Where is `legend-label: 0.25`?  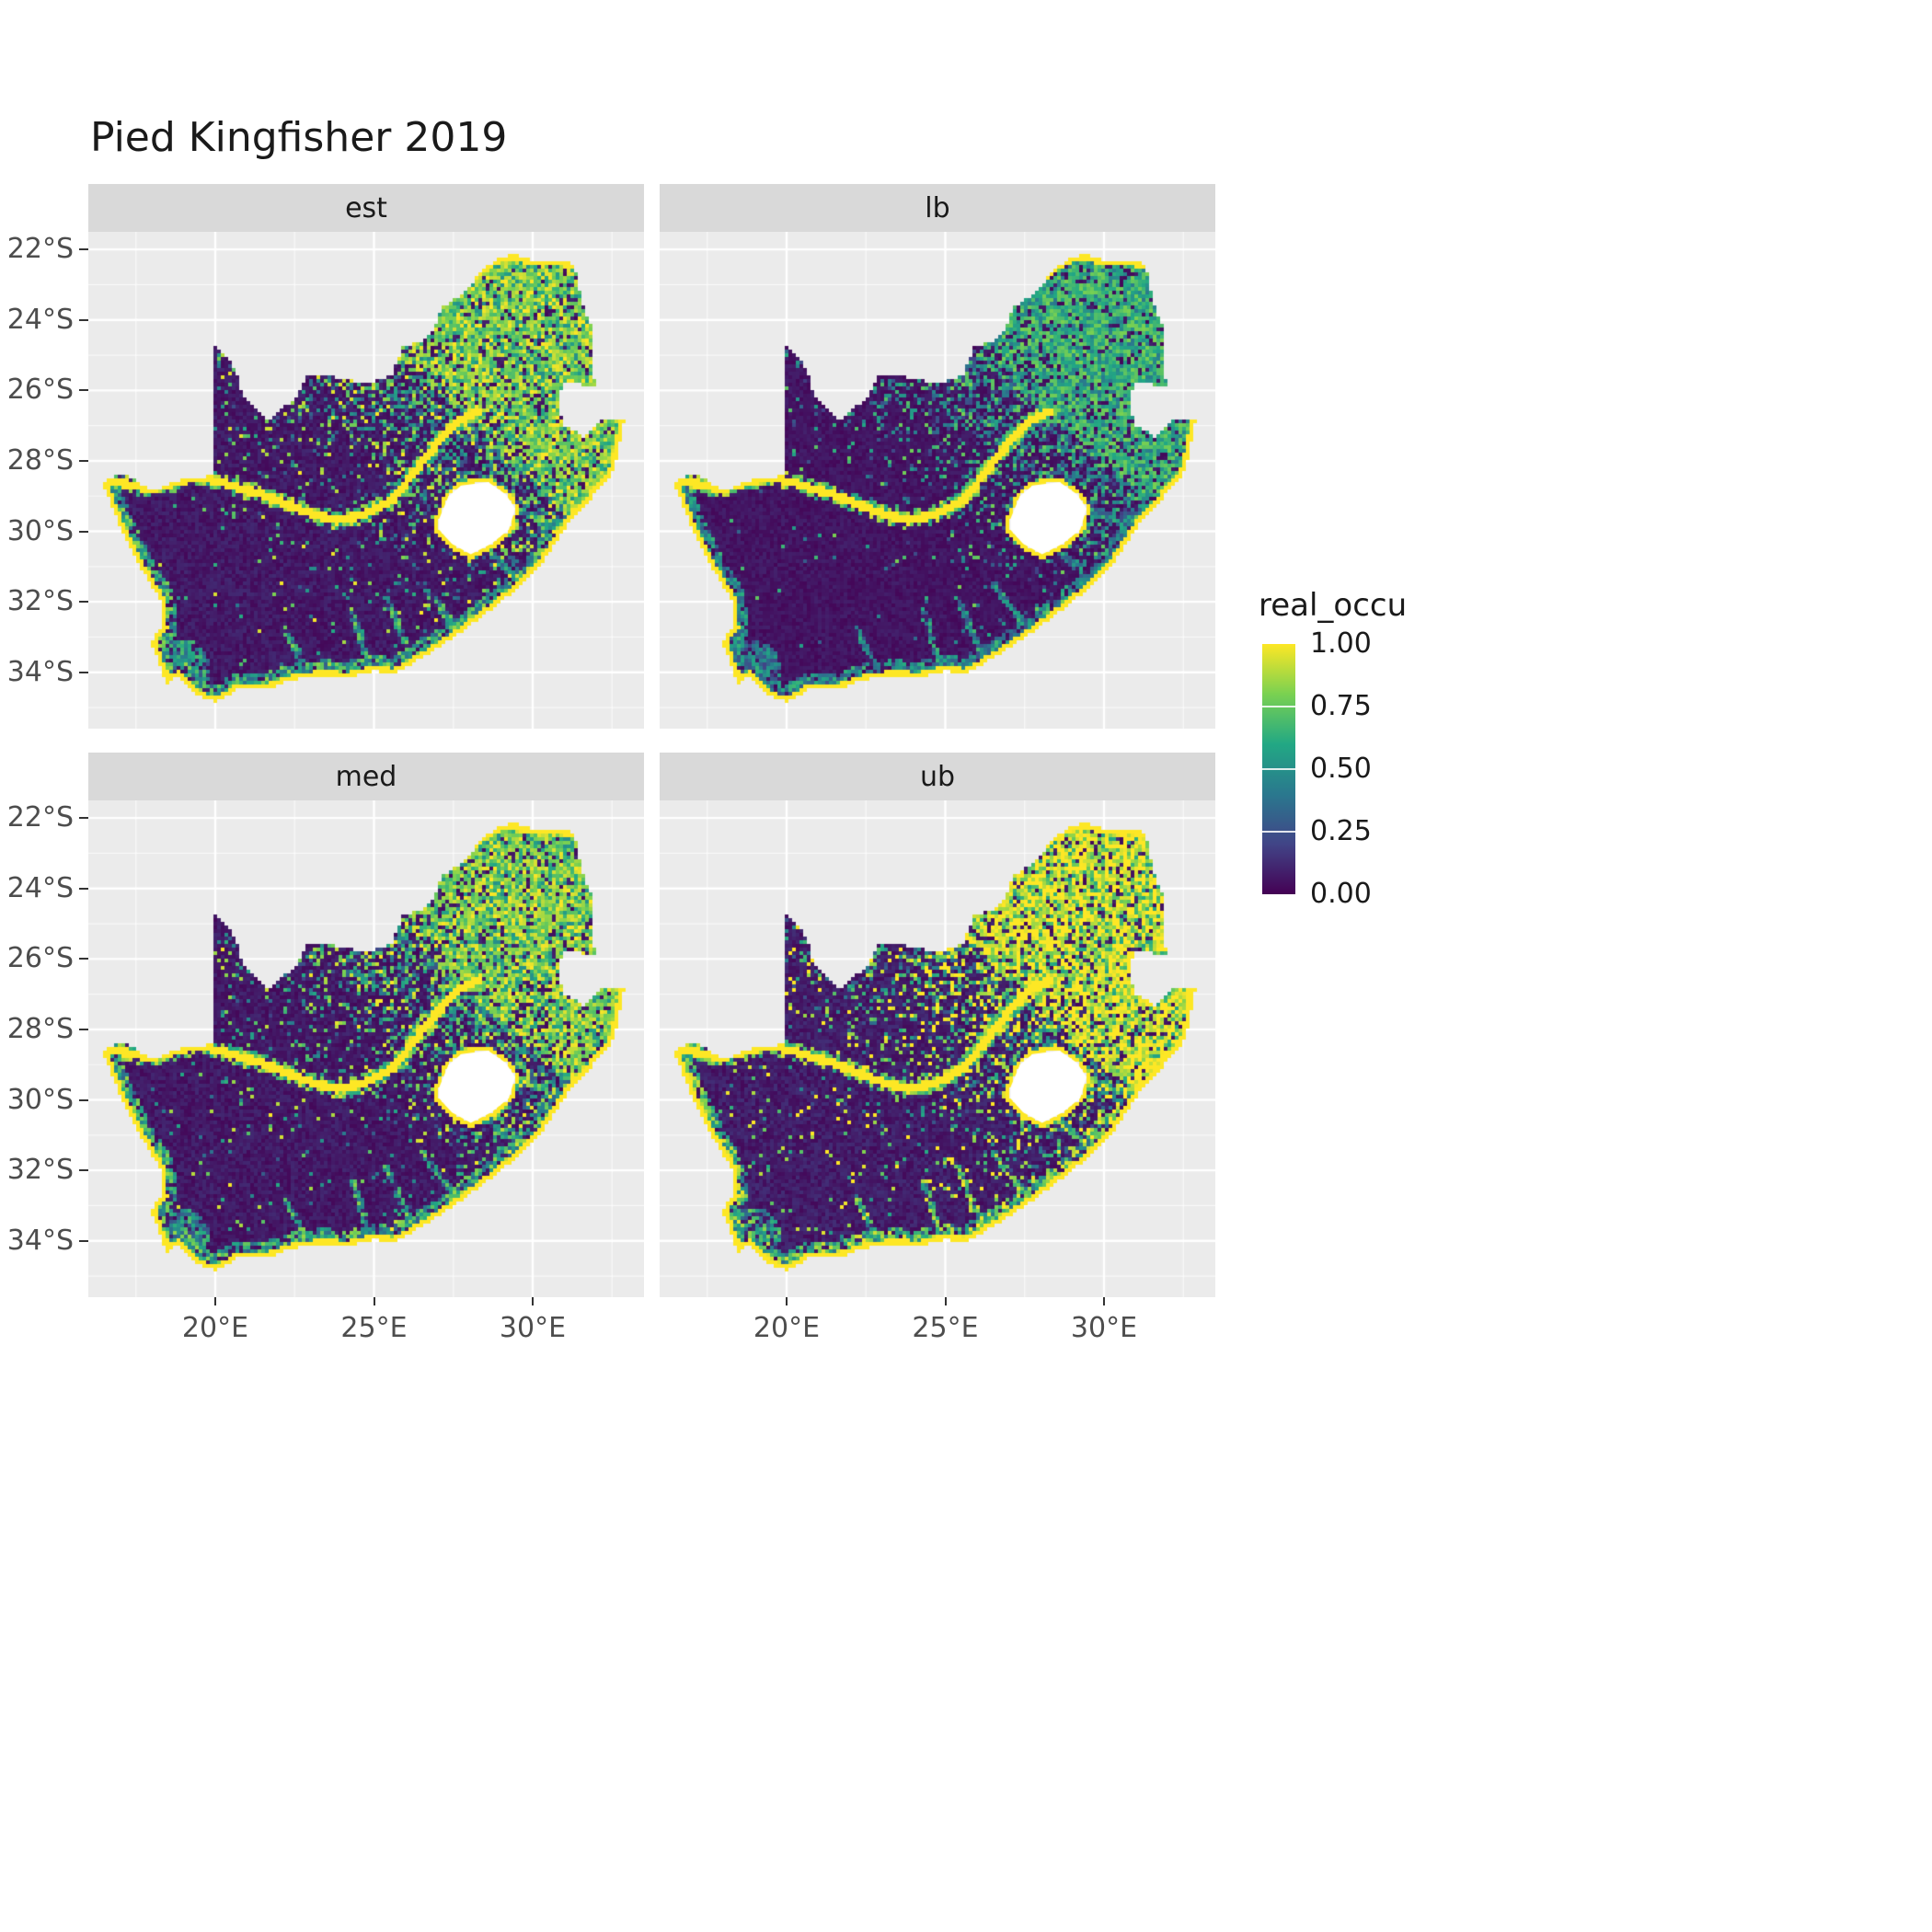 legend-label: 0.25 is located at coordinates (1341, 831).